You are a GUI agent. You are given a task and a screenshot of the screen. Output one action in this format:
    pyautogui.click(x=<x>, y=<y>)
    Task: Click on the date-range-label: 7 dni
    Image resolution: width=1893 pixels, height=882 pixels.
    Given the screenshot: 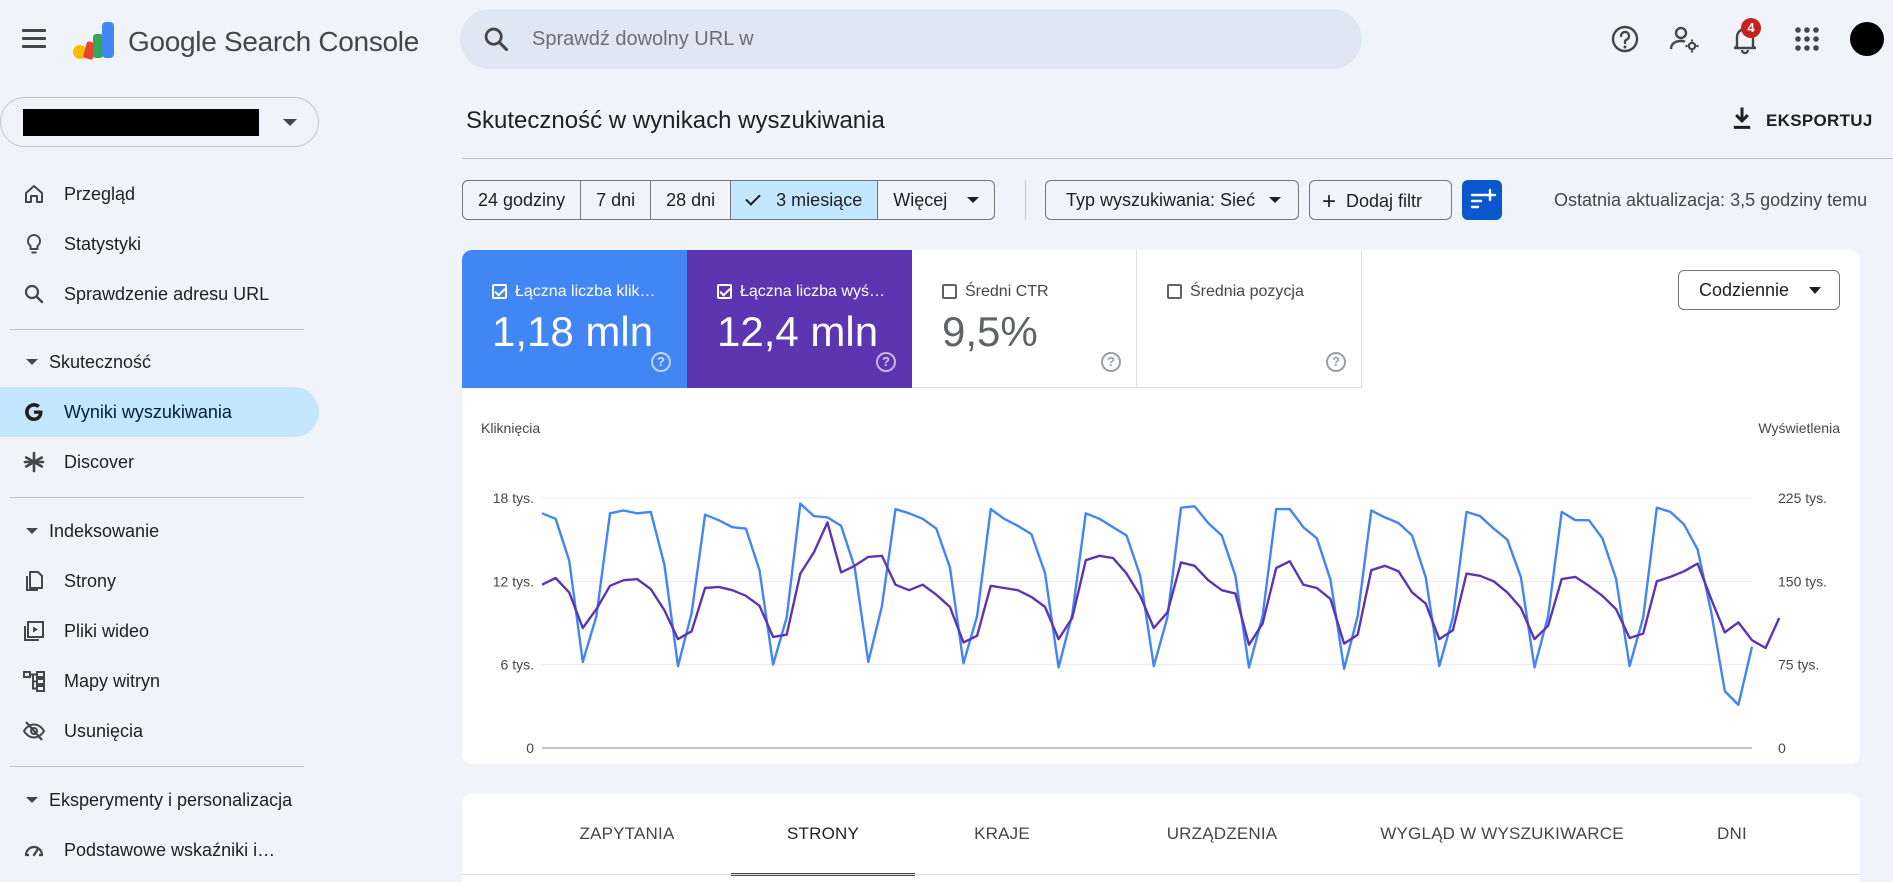 What is the action you would take?
    pyautogui.click(x=616, y=200)
    